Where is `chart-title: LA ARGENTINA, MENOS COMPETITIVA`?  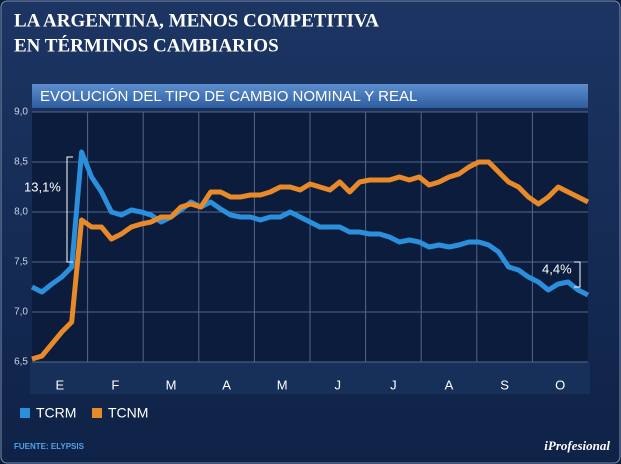 chart-title: LA ARGENTINA, MENOS COMPETITIVA is located at coordinates (196, 20).